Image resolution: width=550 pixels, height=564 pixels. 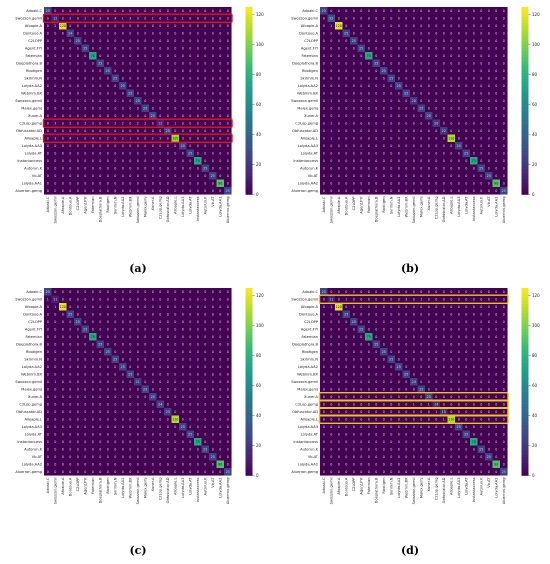 What do you see at coordinates (138, 19) in the screenshot?
I see `cell-value-label: 3` at bounding box center [138, 19].